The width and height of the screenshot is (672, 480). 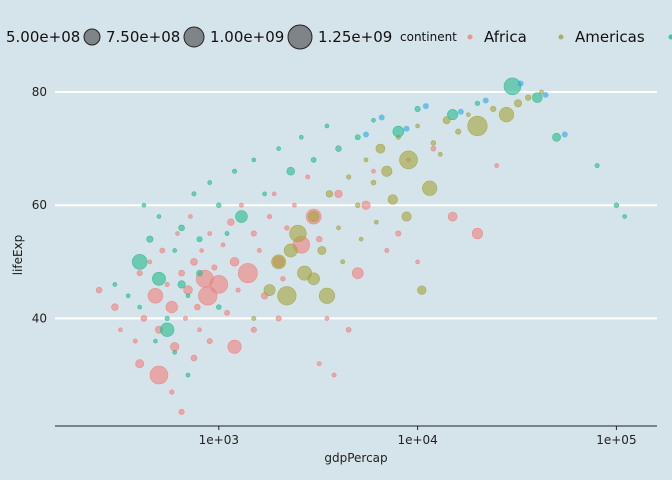 I want to click on y-tick-label-2: 80, so click(x=39, y=92).